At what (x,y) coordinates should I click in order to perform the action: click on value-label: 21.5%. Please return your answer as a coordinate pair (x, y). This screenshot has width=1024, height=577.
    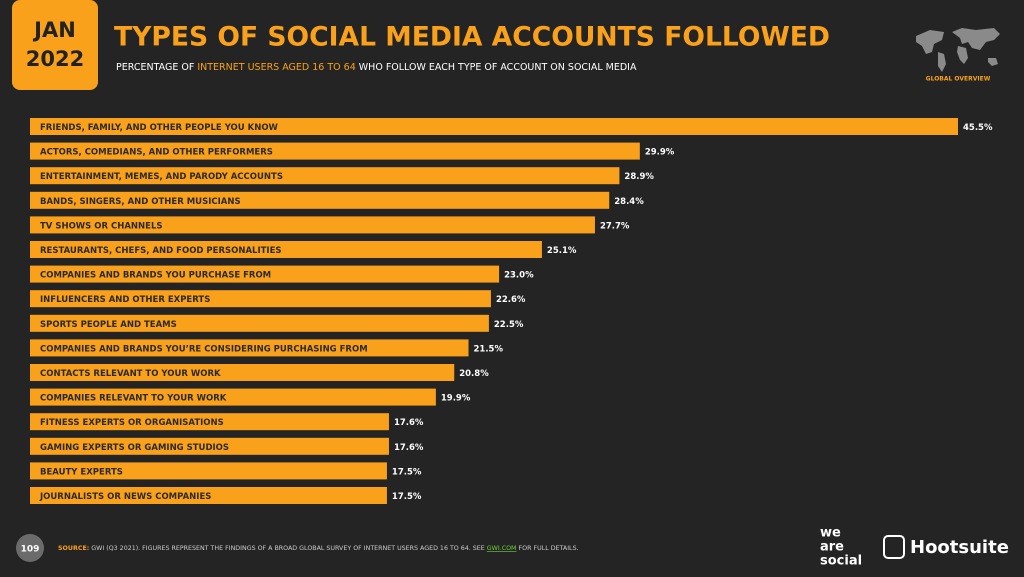
    Looking at the image, I should click on (489, 349).